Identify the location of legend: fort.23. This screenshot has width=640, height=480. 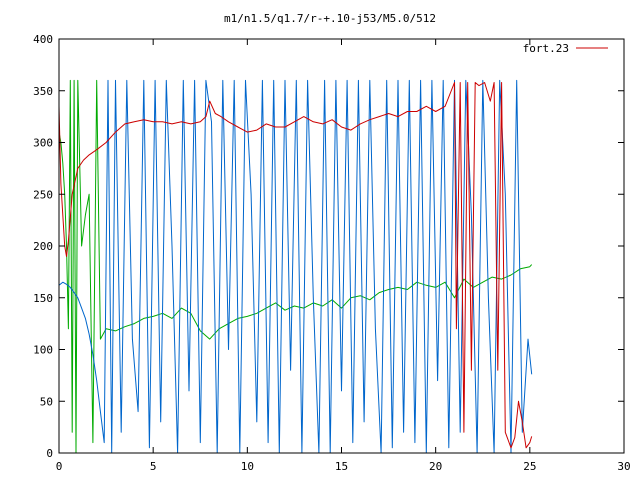
(565, 48).